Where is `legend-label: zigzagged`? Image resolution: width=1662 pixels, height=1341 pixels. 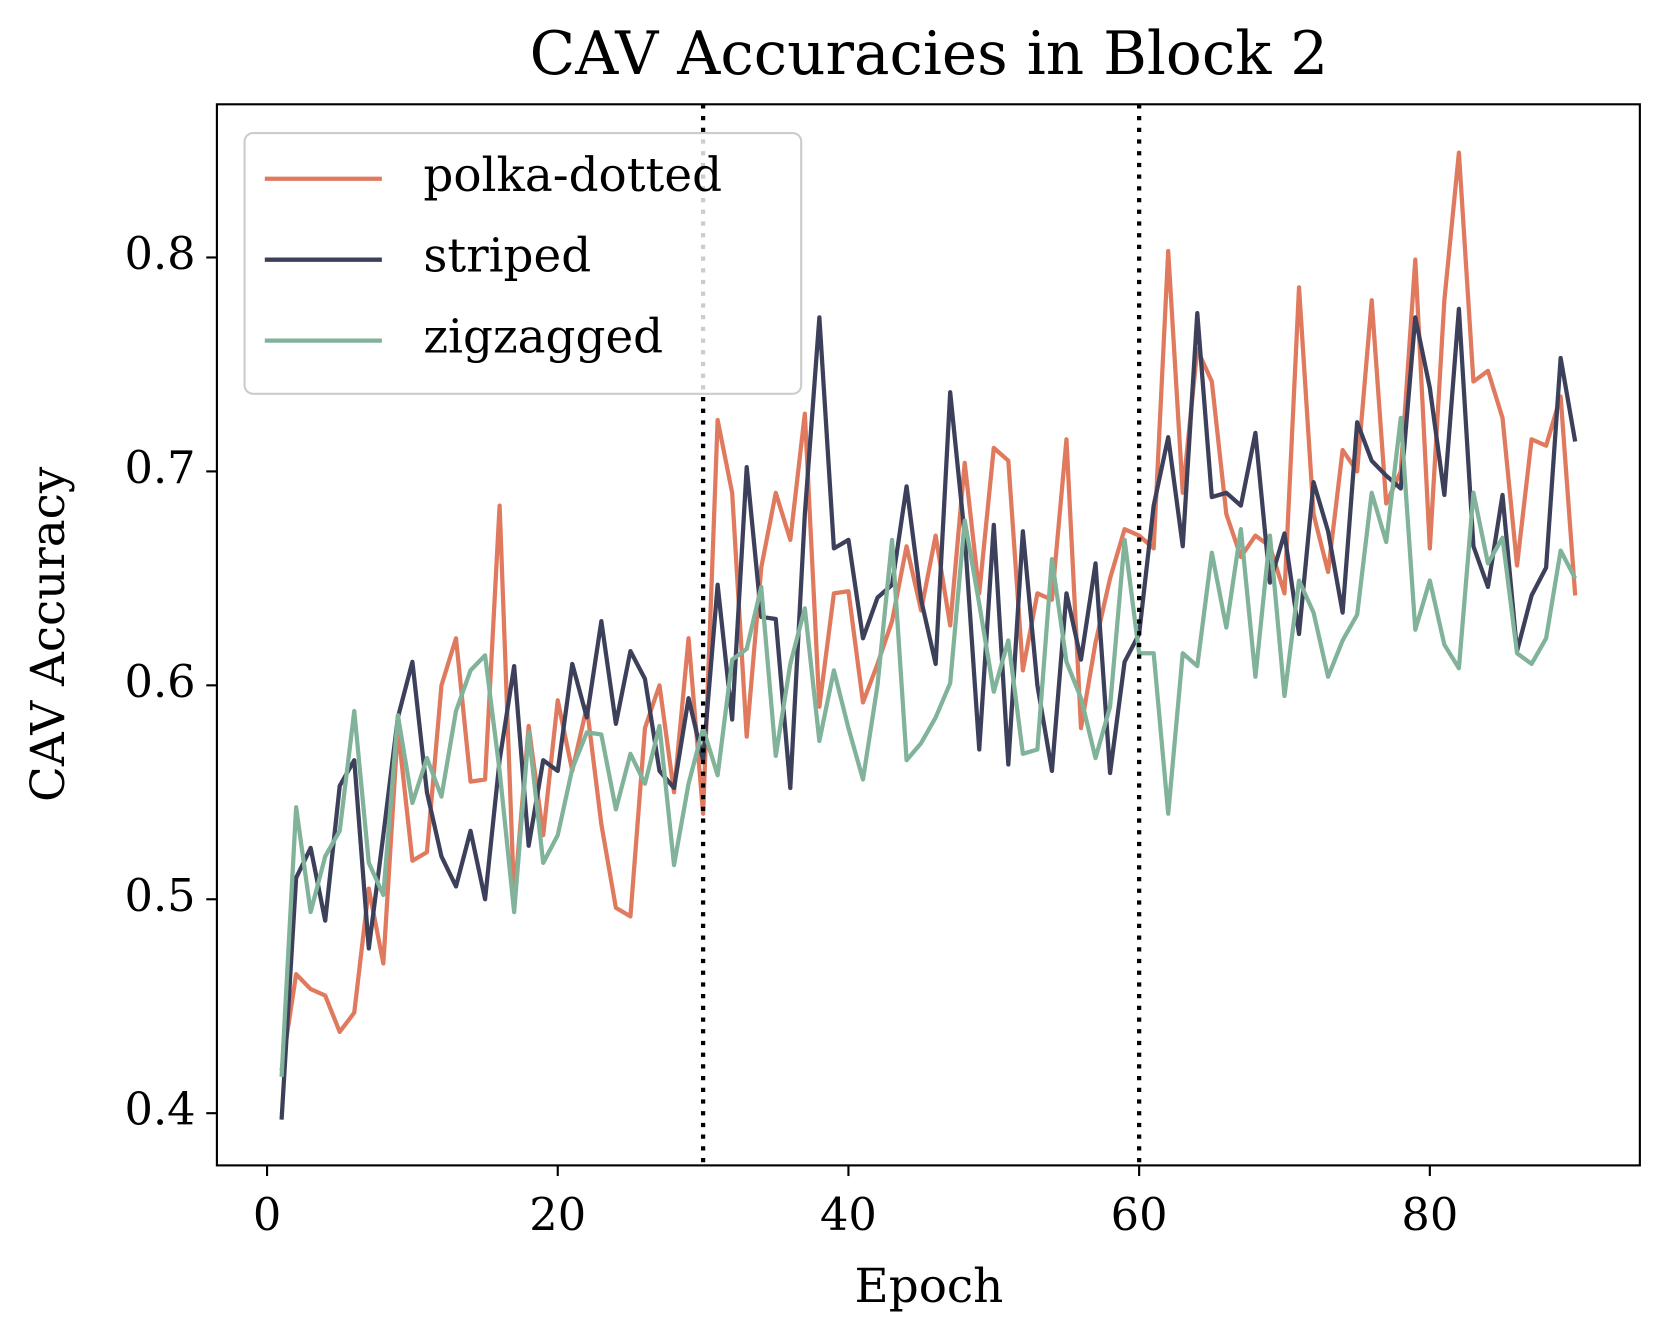
legend-label: zigzagged is located at coordinates (543, 338).